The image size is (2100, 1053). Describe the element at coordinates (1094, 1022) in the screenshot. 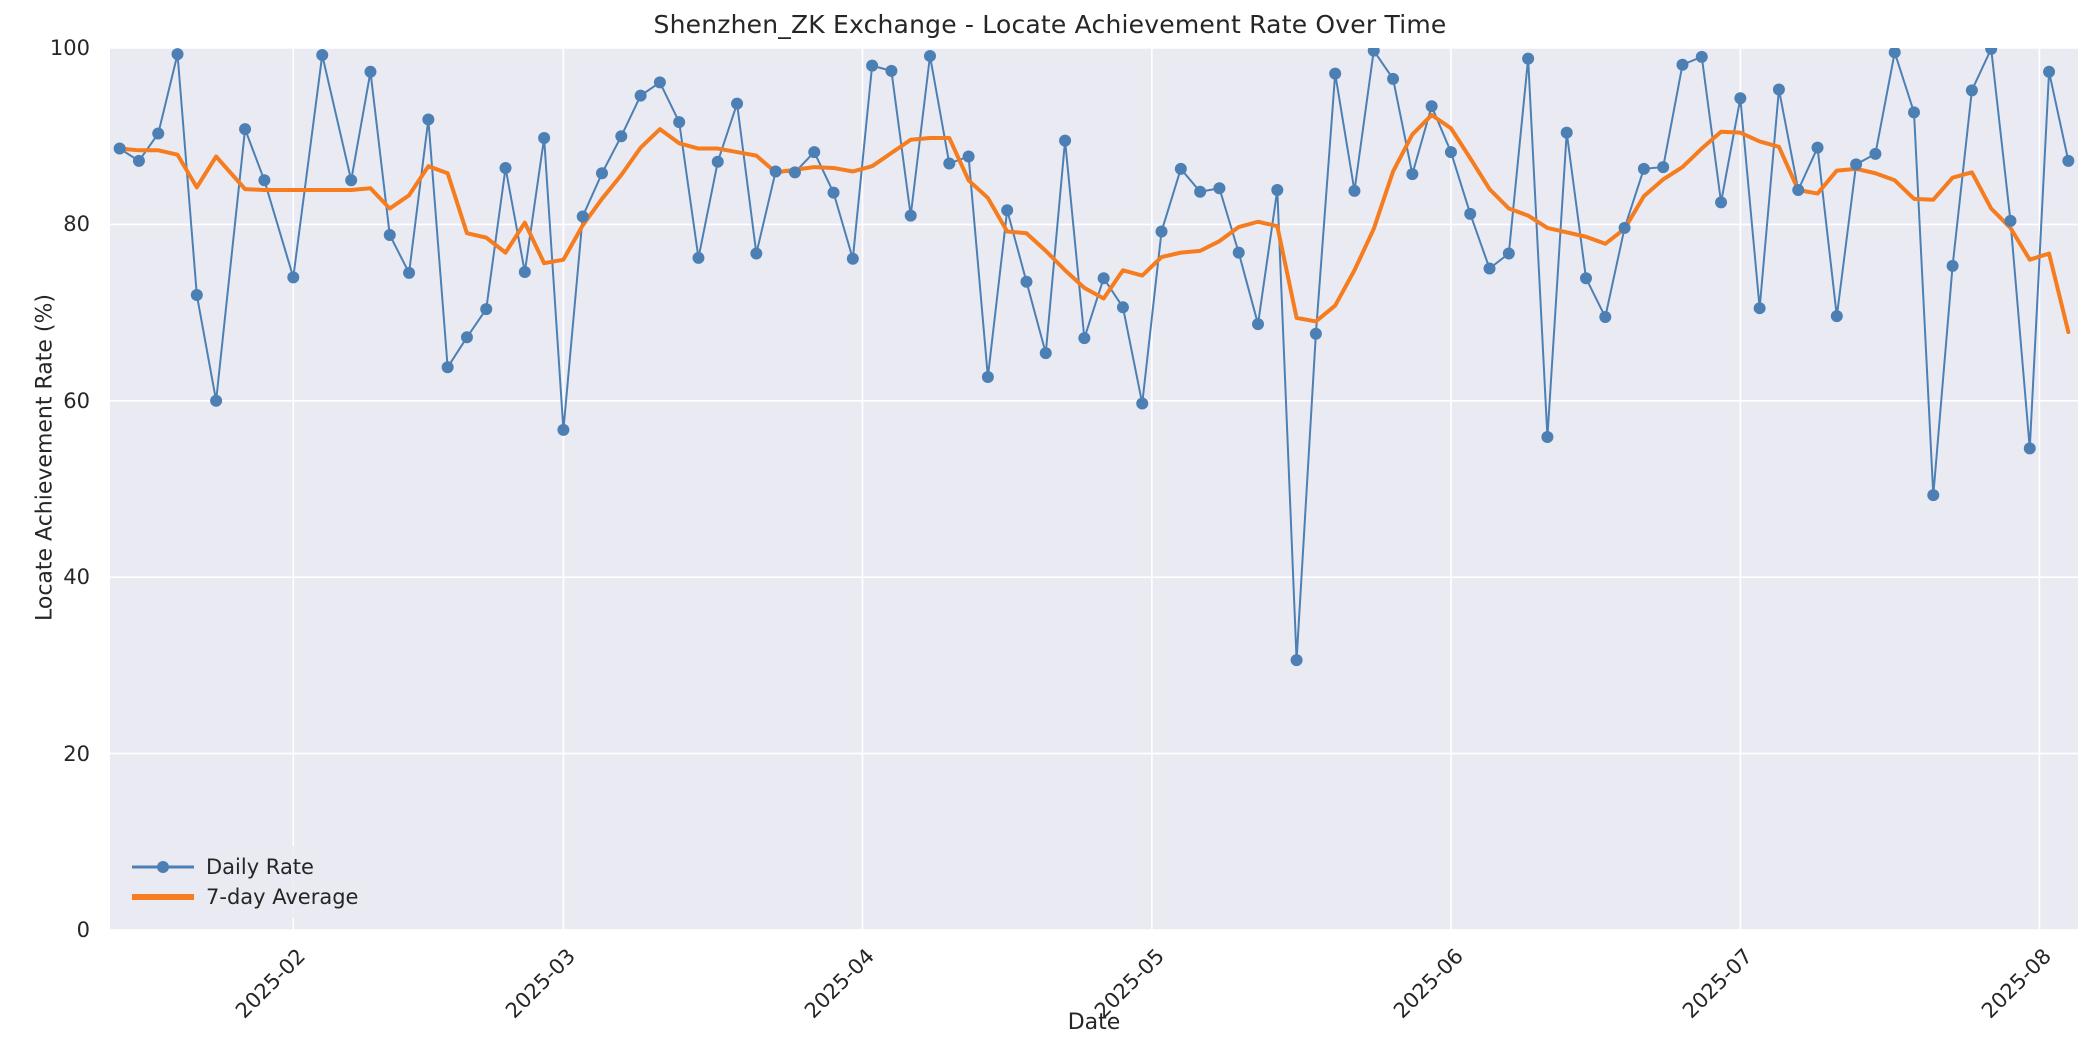

I see `x-axis-label: Date` at that location.